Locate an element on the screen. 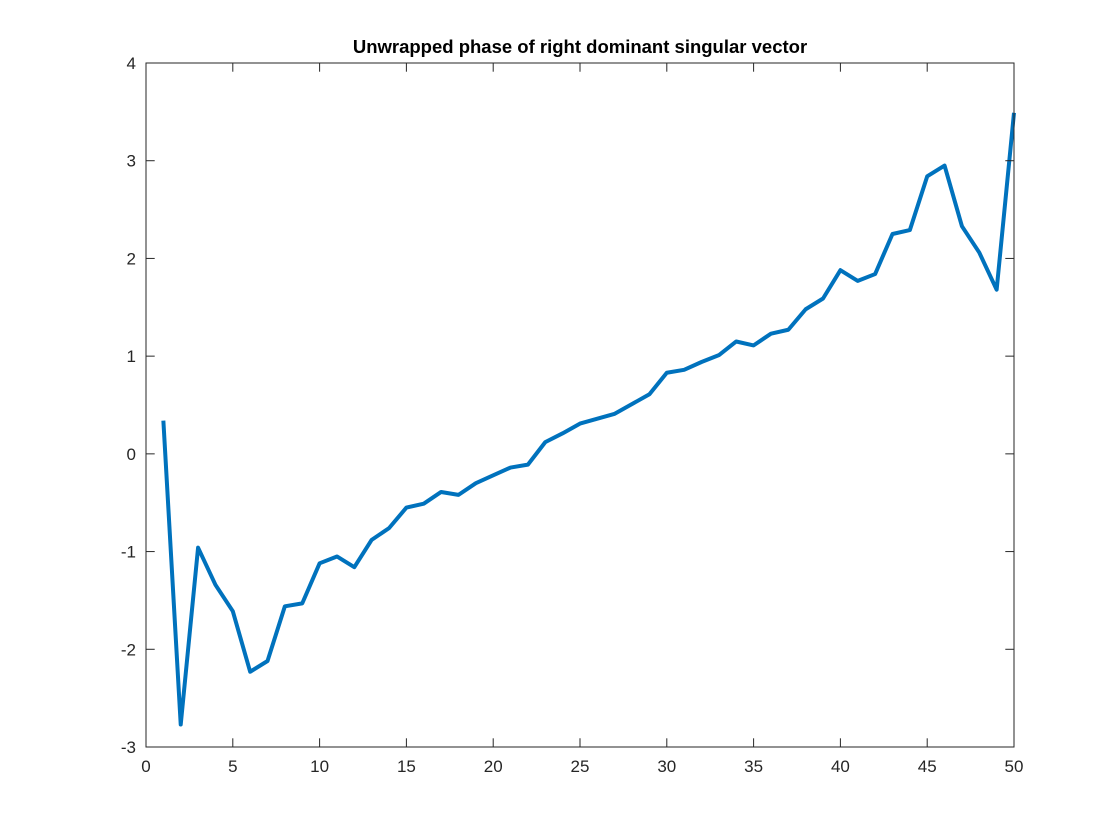  x-tick-label: 10 is located at coordinates (319, 766).